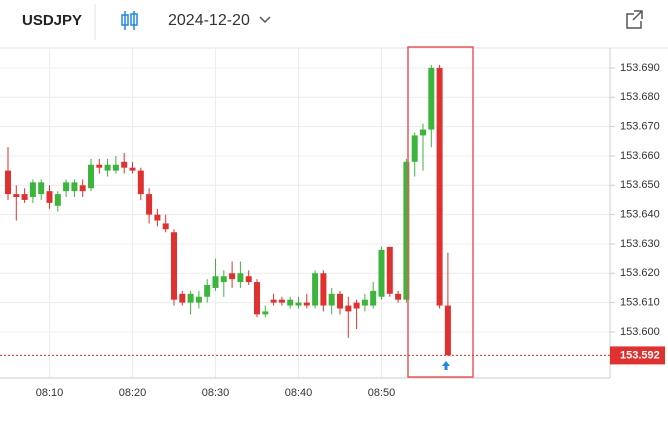 The image size is (668, 425). What do you see at coordinates (640, 244) in the screenshot?
I see `y-tick-label: 153.630` at bounding box center [640, 244].